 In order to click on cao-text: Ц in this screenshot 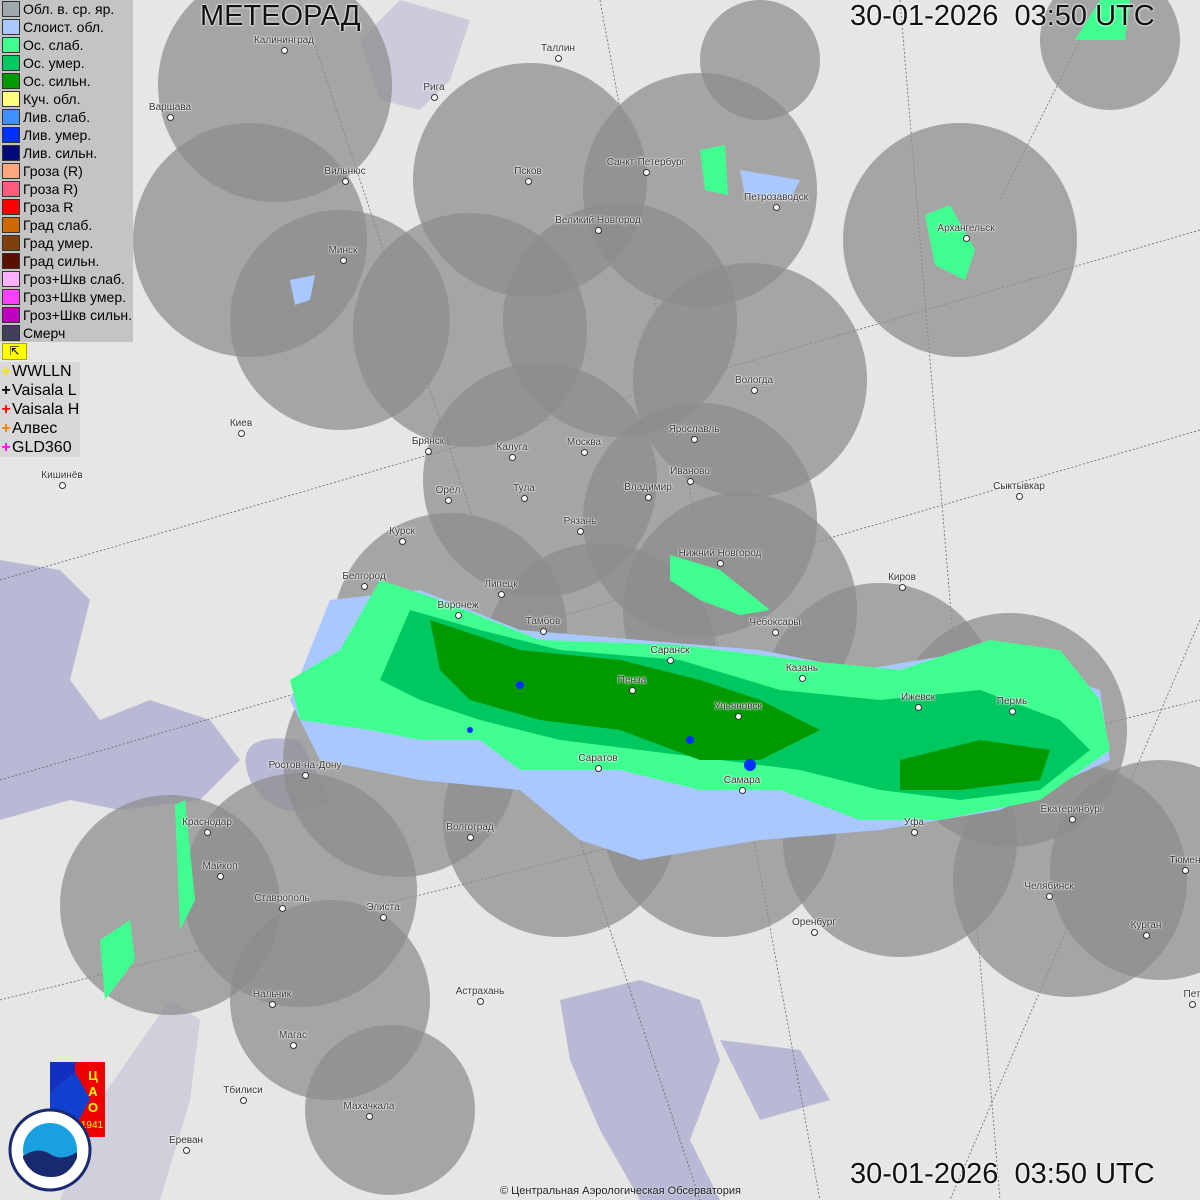, I will do `click(93, 1075)`.